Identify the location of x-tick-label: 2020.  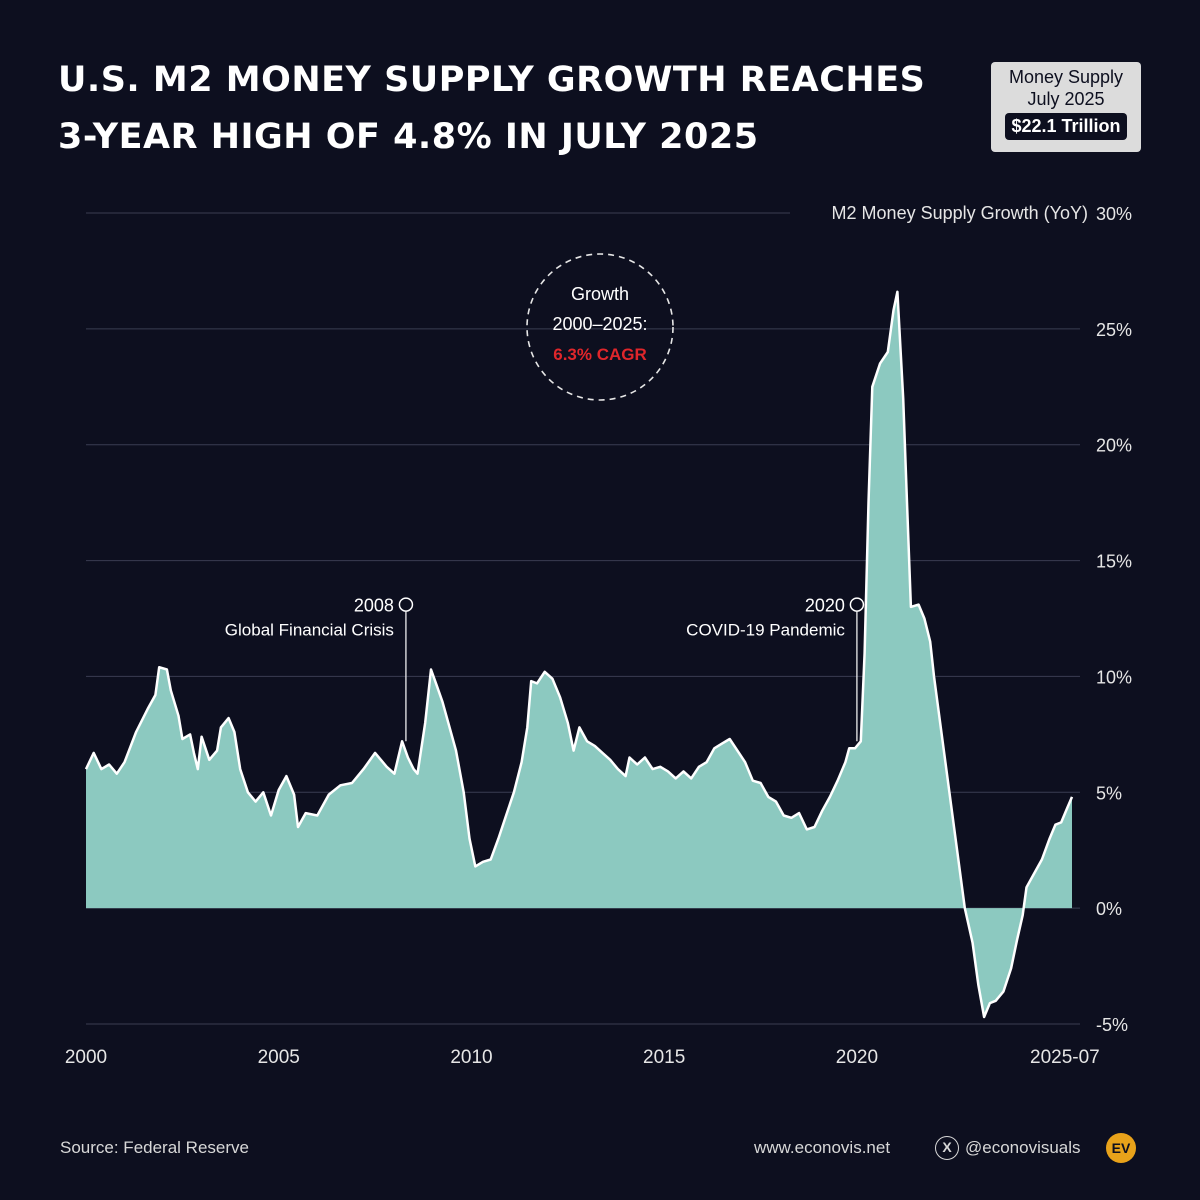
(857, 1057).